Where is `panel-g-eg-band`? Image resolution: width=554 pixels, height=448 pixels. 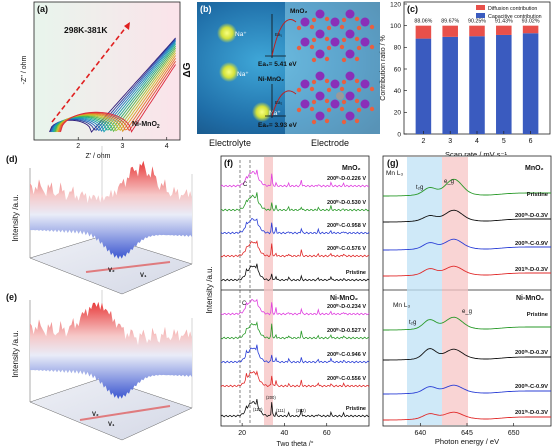 panel-g-eg-band is located at coordinates (455, 291).